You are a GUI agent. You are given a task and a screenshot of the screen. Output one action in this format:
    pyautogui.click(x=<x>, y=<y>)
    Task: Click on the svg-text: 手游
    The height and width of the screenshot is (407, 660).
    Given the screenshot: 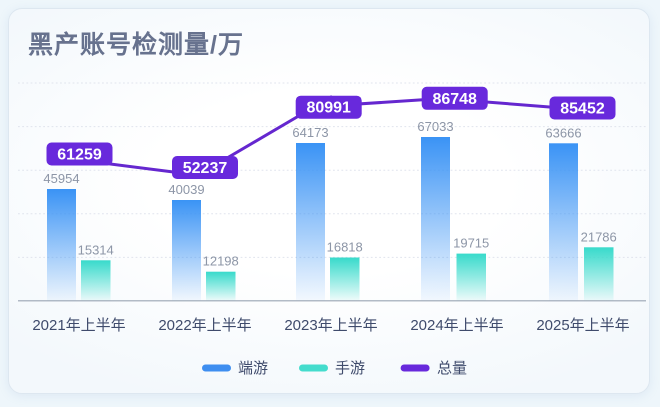 What is the action you would take?
    pyautogui.click(x=350, y=368)
    